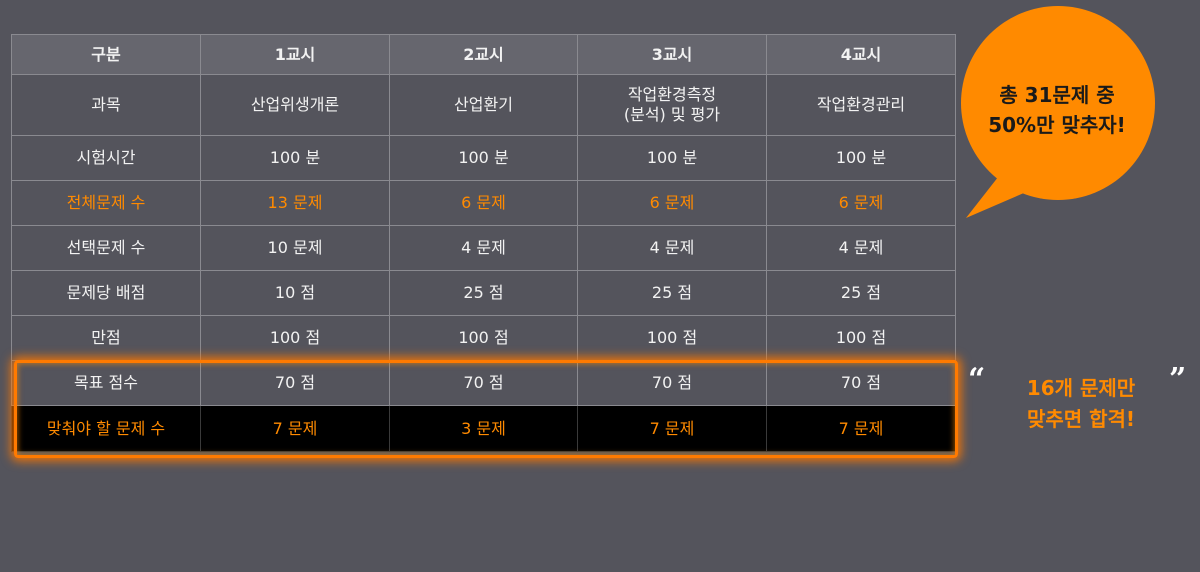  Describe the element at coordinates (1057, 95) in the screenshot. I see `bubble-line-1: 총 31문제 중` at that location.